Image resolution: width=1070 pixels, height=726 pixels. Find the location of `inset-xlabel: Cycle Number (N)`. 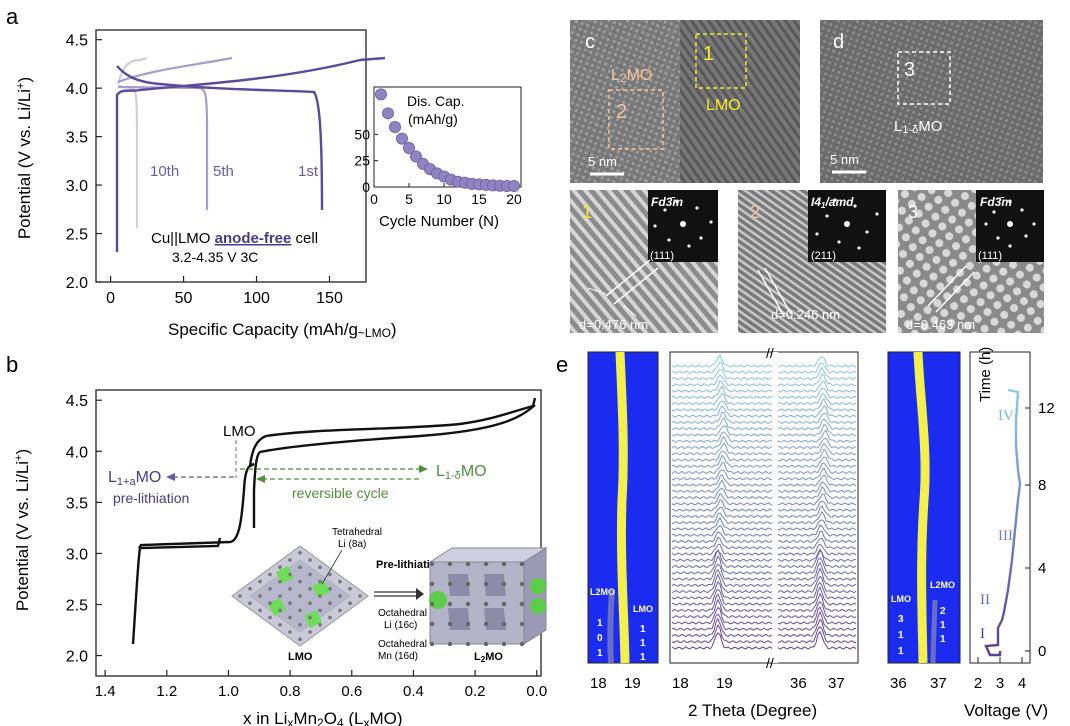

inset-xlabel: Cycle Number (N) is located at coordinates (439, 221).